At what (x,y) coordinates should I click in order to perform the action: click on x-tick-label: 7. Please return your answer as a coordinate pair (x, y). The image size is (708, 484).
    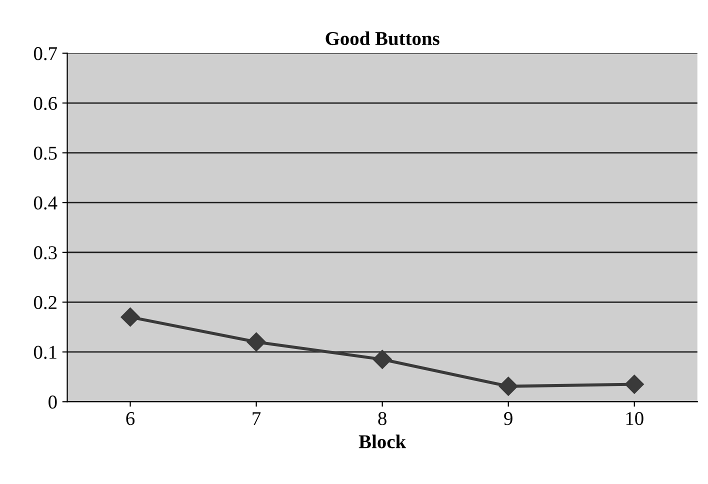
    Looking at the image, I should click on (256, 418).